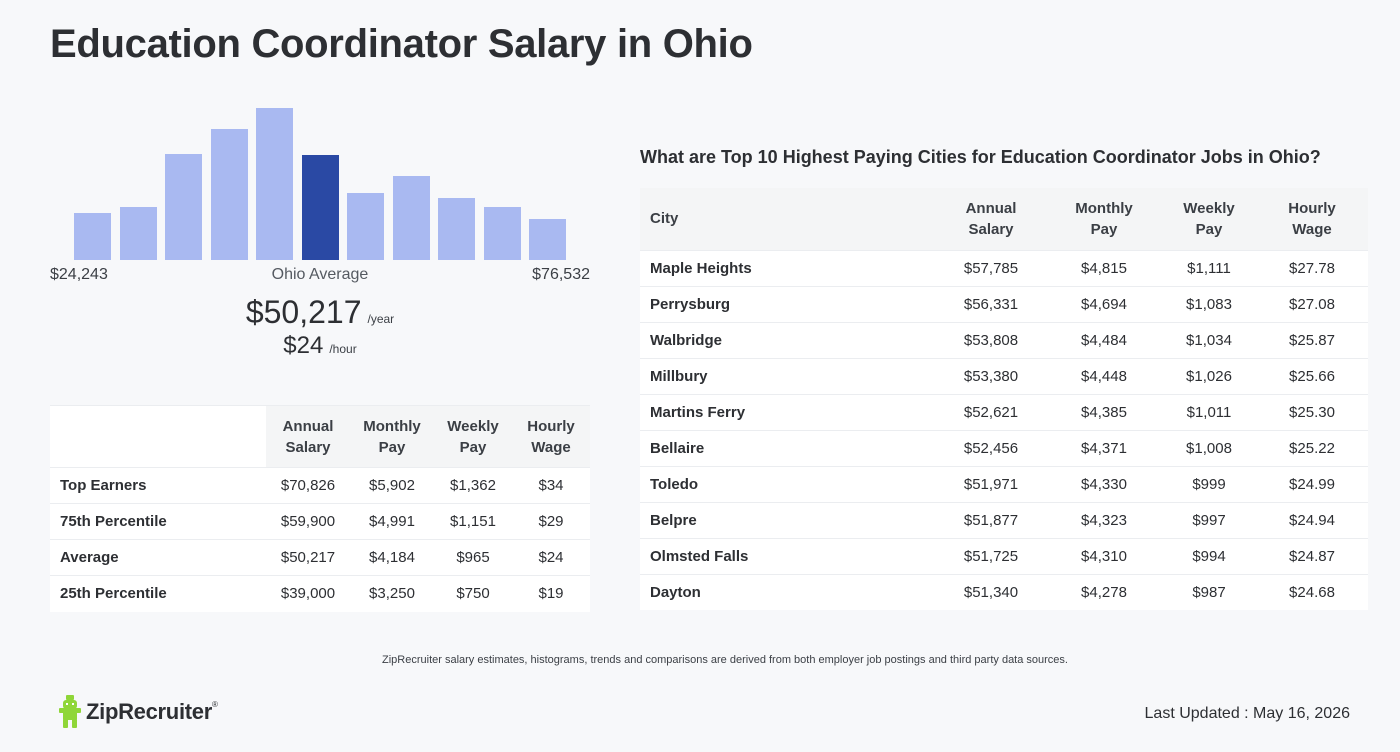 This screenshot has height=752, width=1400. What do you see at coordinates (788, 411) in the screenshot?
I see `city-name: Martins Ferry` at bounding box center [788, 411].